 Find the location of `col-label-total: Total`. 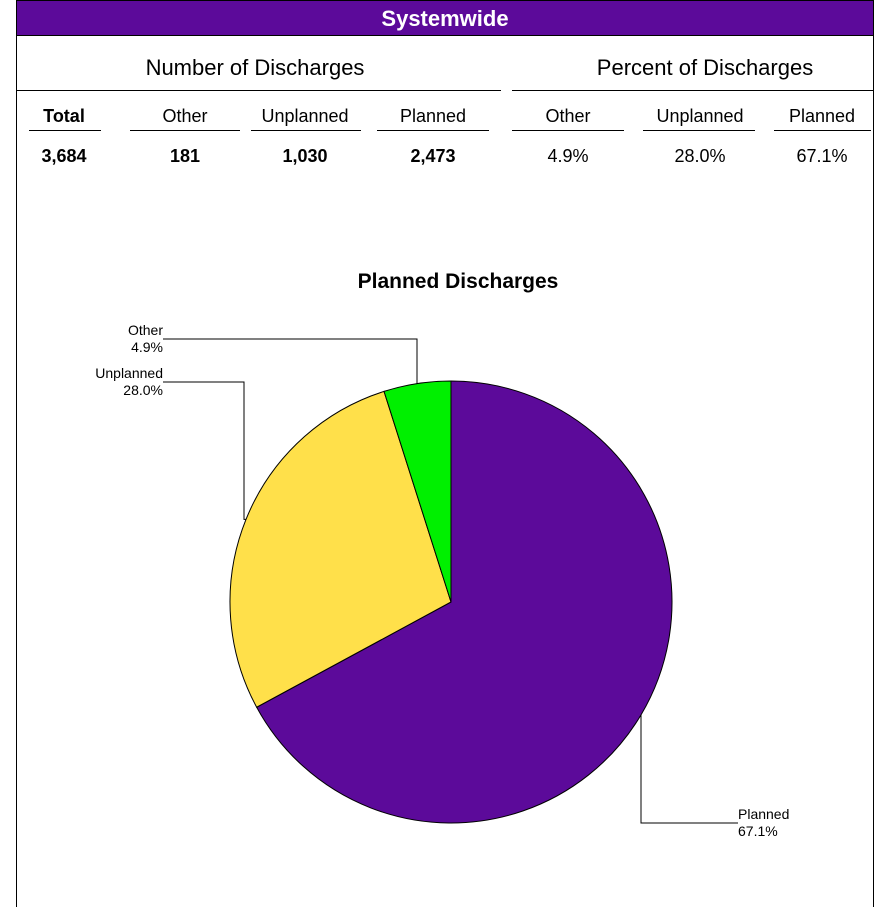

col-label-total: Total is located at coordinates (64, 116).